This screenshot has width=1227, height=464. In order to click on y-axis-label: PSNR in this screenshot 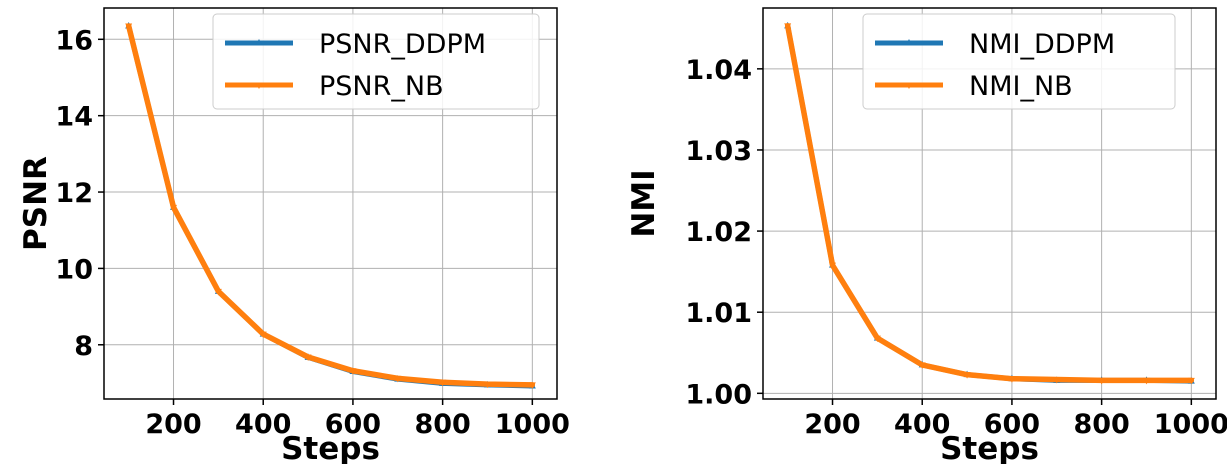, I will do `click(36, 203)`.